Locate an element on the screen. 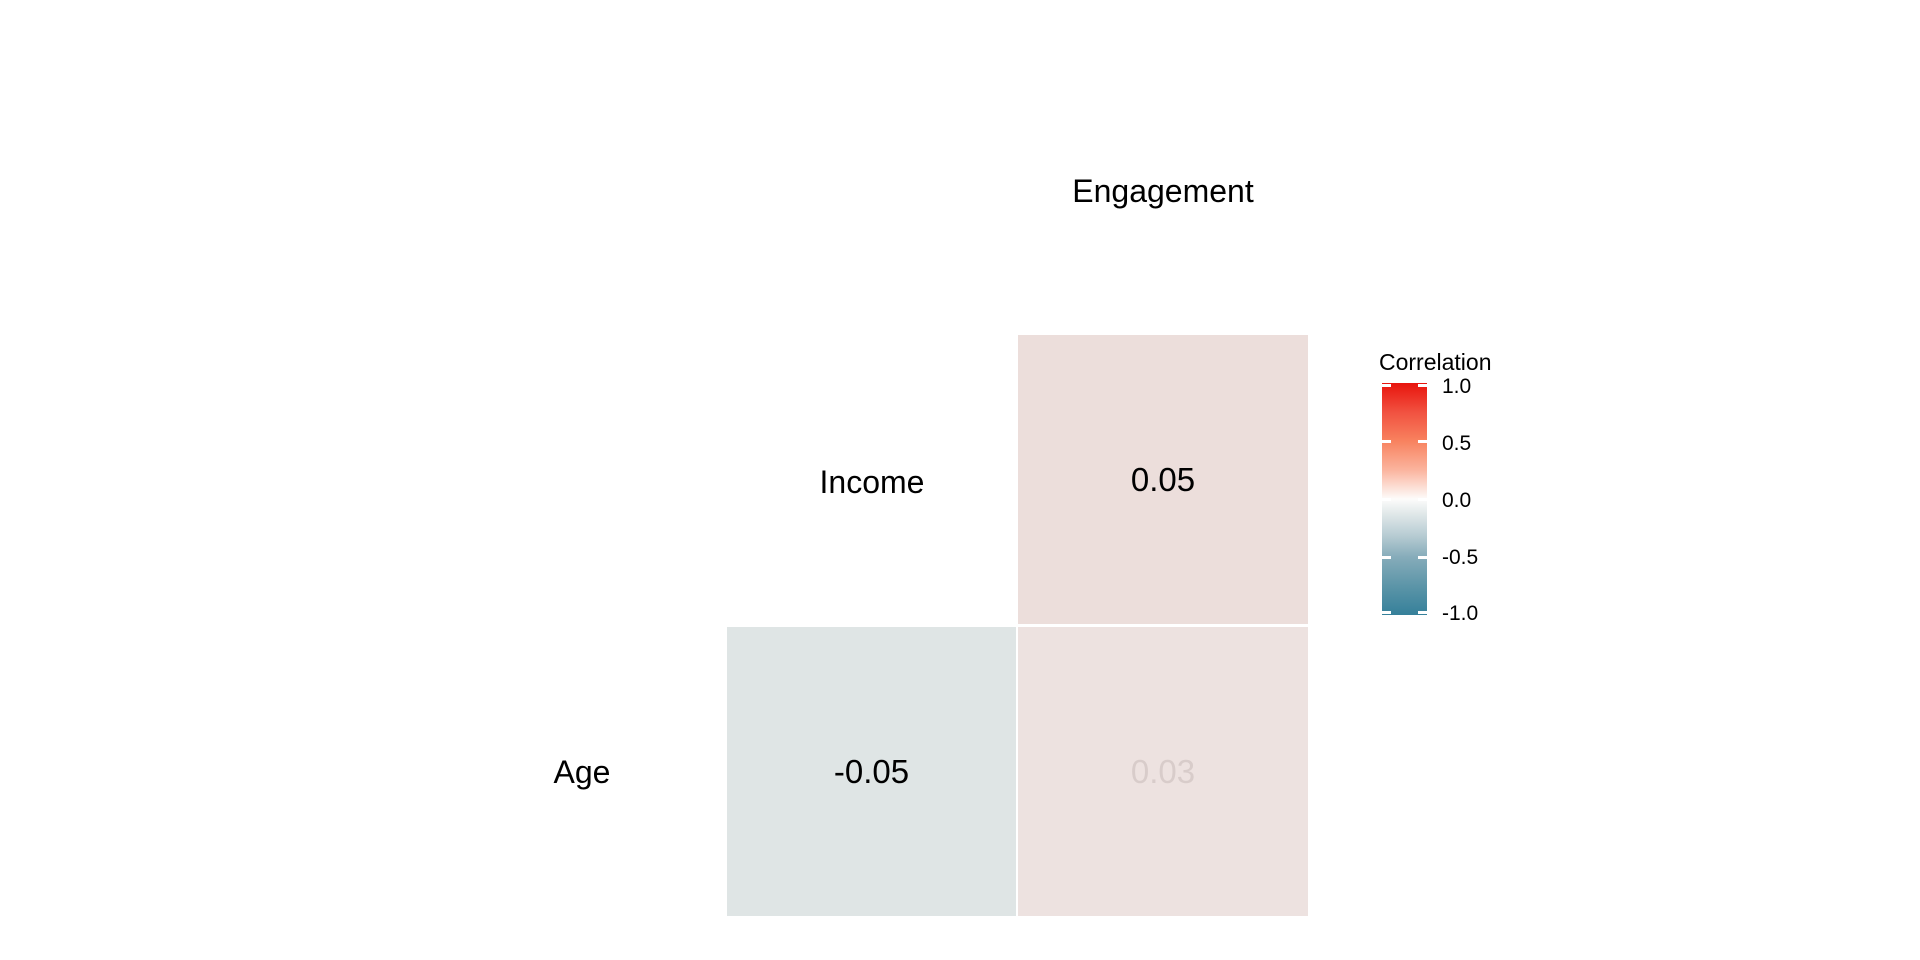  cell-value-age-engagement: 0.03 is located at coordinates (1163, 771).